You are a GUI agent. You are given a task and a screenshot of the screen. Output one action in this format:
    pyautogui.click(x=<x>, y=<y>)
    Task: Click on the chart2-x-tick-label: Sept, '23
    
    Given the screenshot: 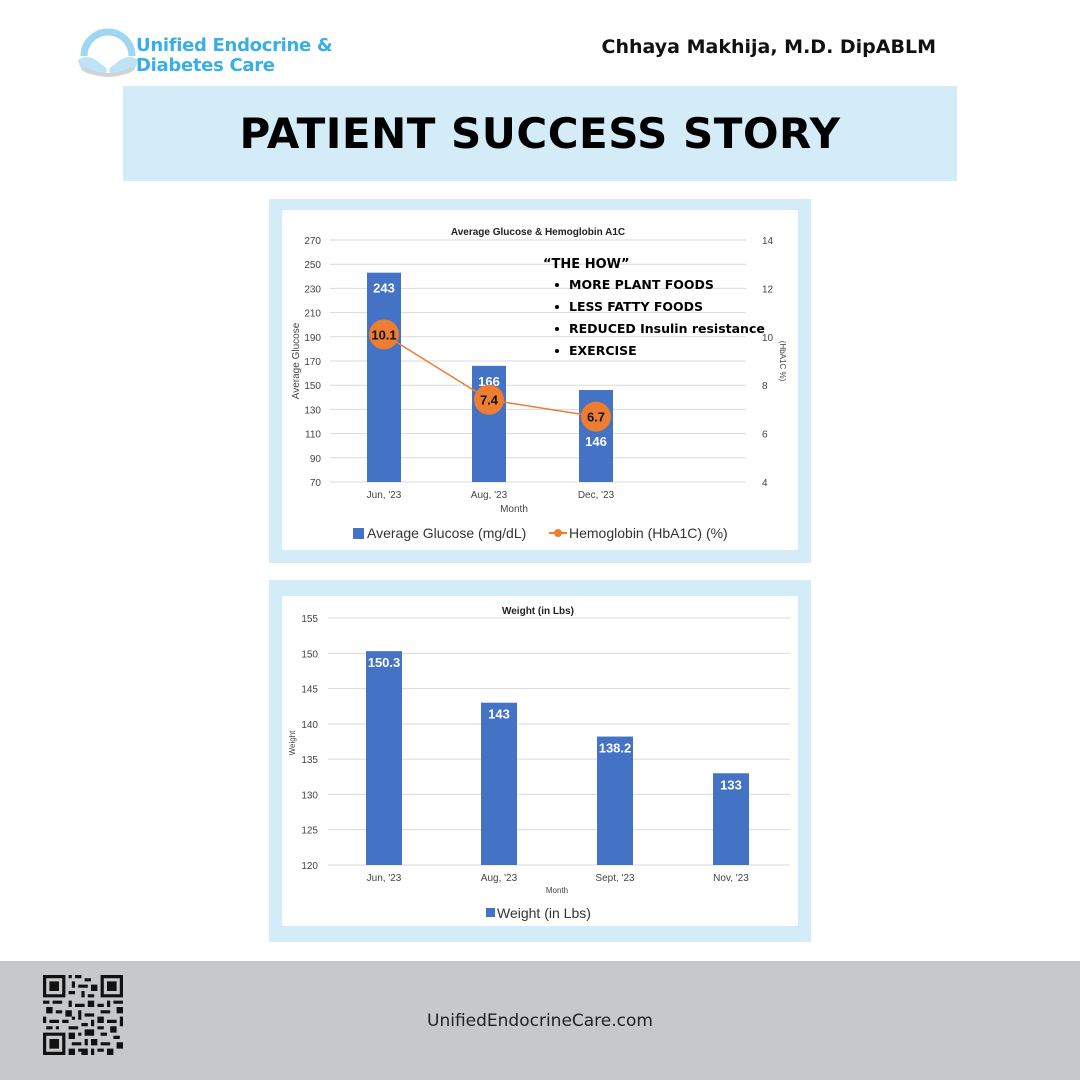 What is the action you would take?
    pyautogui.click(x=615, y=878)
    